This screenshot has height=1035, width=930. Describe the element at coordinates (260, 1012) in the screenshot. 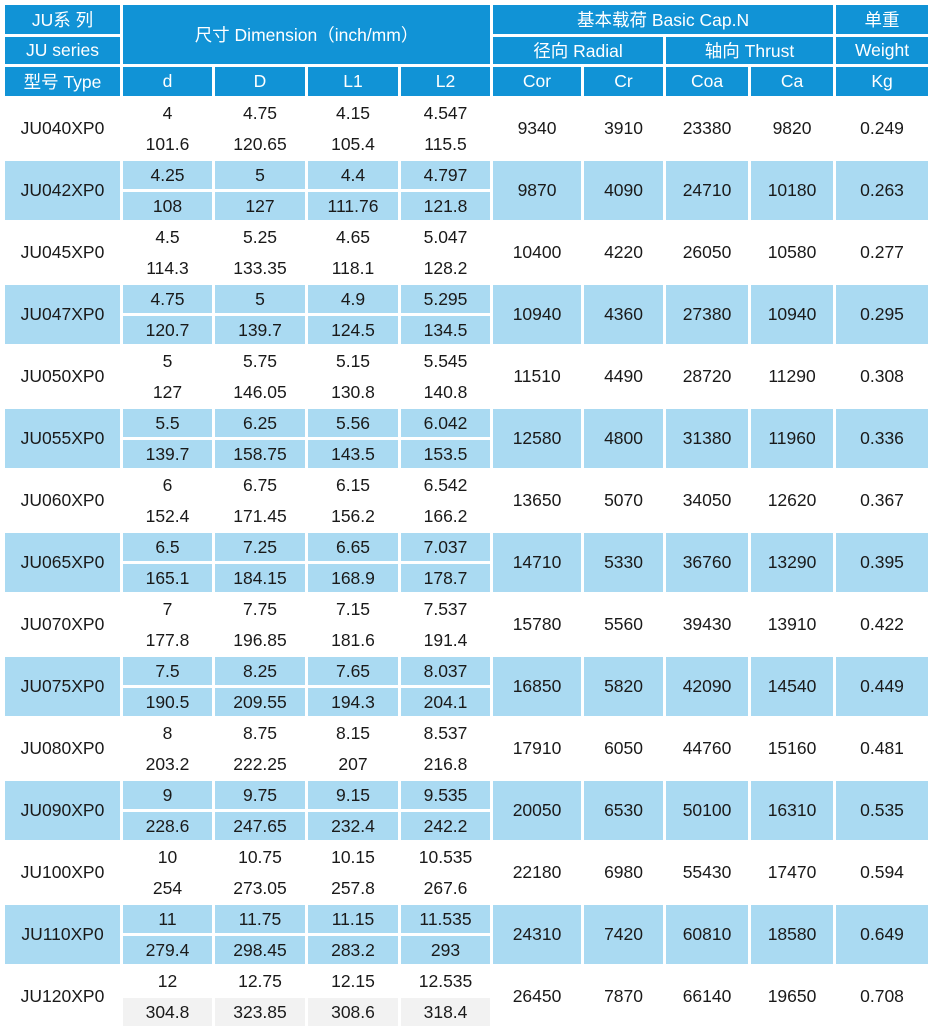

I see `cell-D-mm: 323.85` at that location.